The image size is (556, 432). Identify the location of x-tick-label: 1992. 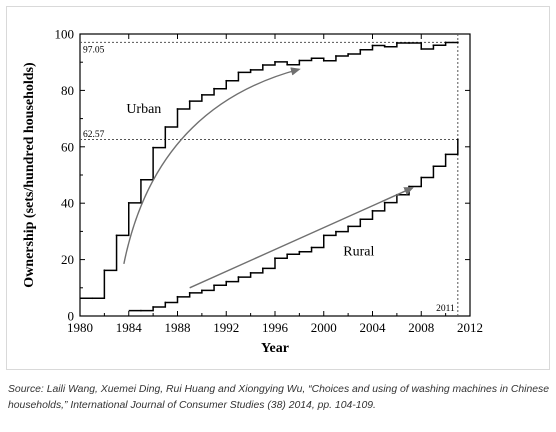
(226, 327).